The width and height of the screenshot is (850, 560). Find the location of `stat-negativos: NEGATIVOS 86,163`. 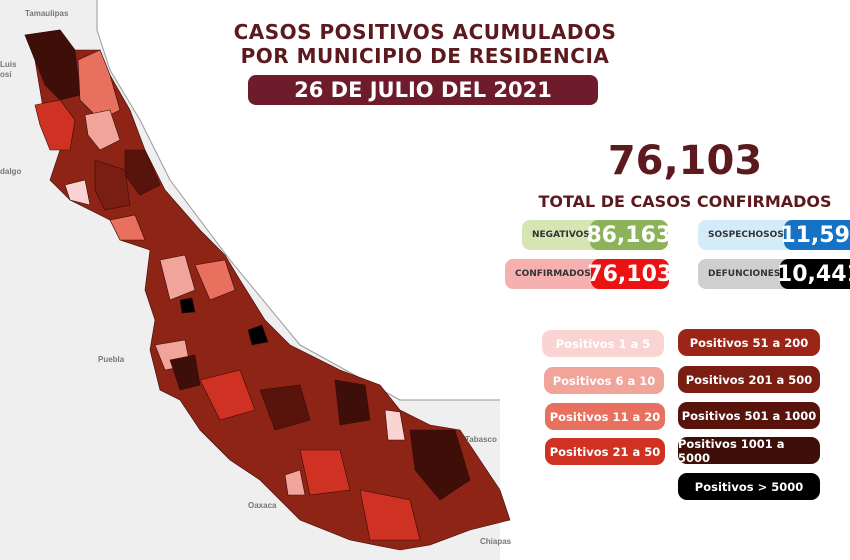

stat-negativos: NEGATIVOS 86,163 is located at coordinates (596, 235).